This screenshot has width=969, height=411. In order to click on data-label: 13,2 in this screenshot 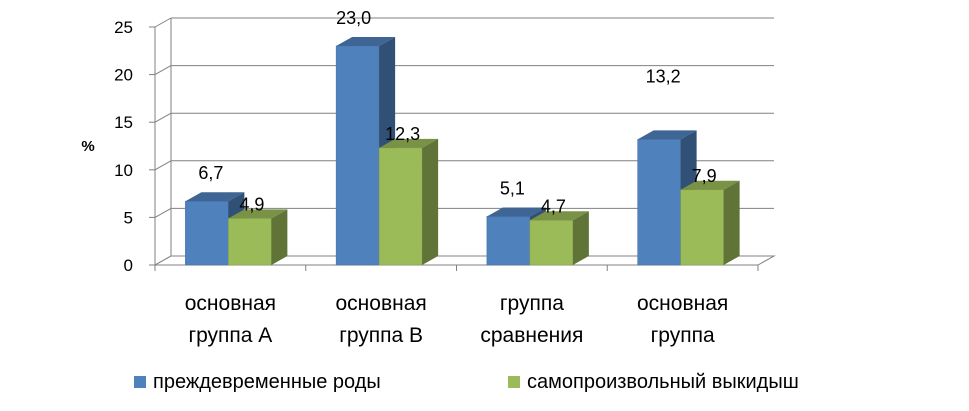, I will do `click(663, 76)`.